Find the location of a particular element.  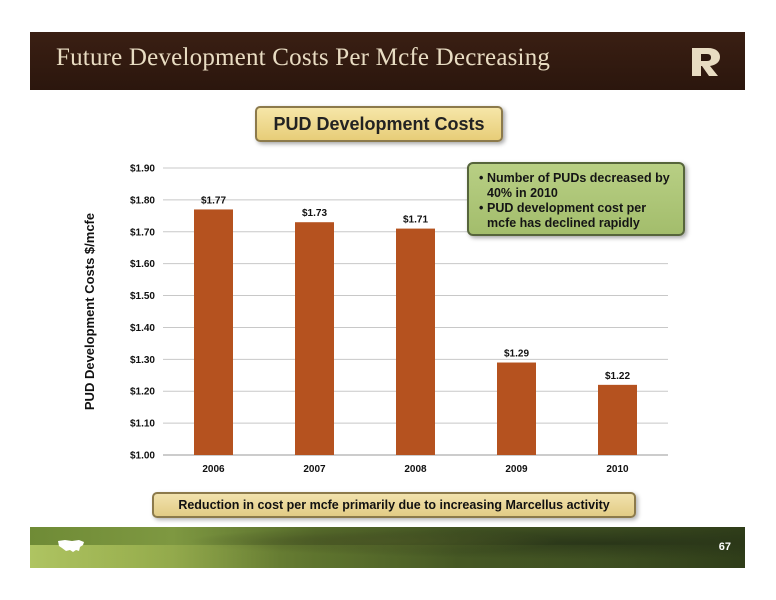

x-tick-label: 2007 is located at coordinates (314, 469).